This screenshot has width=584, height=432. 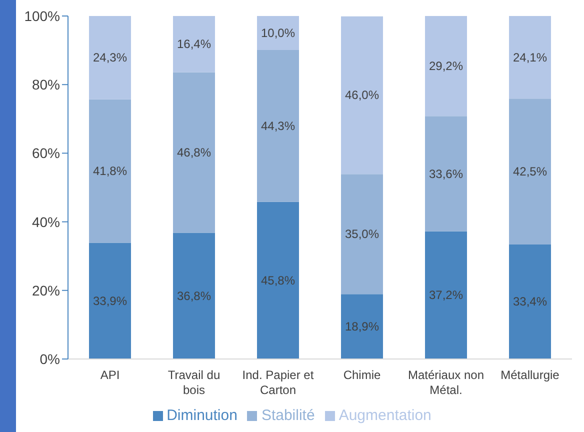 What do you see at coordinates (42, 16) in the screenshot?
I see `y-tick-label: 100%` at bounding box center [42, 16].